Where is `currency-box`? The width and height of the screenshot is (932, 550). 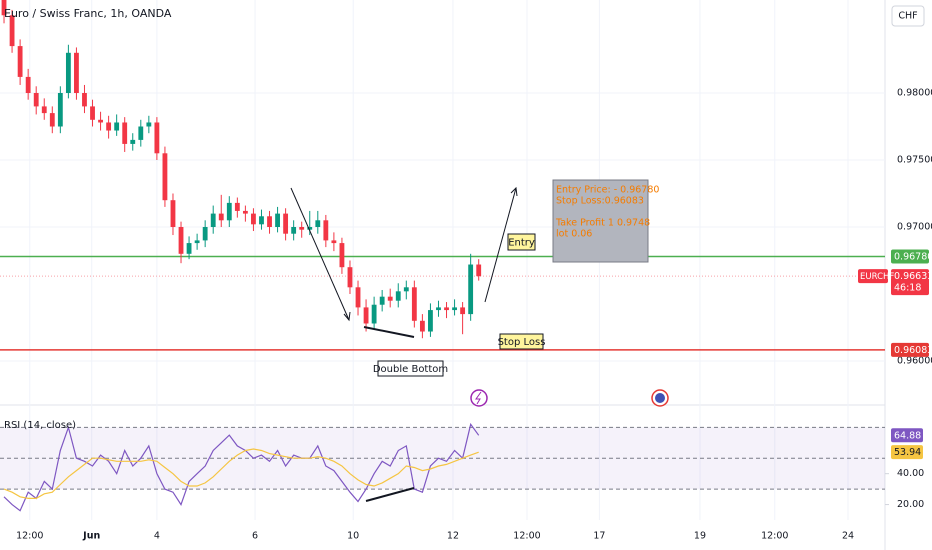
currency-box is located at coordinates (908, 16).